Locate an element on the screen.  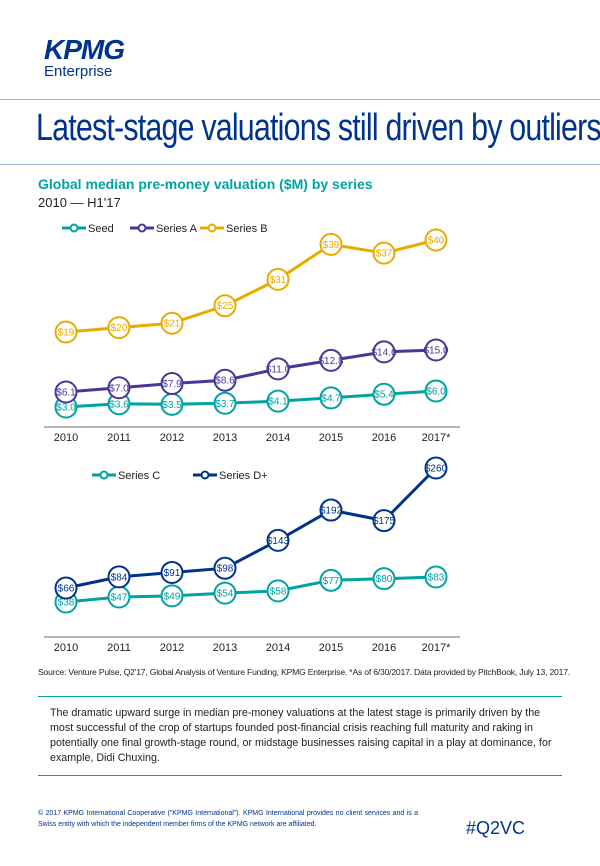
data-label: $8.6 is located at coordinates (225, 381).